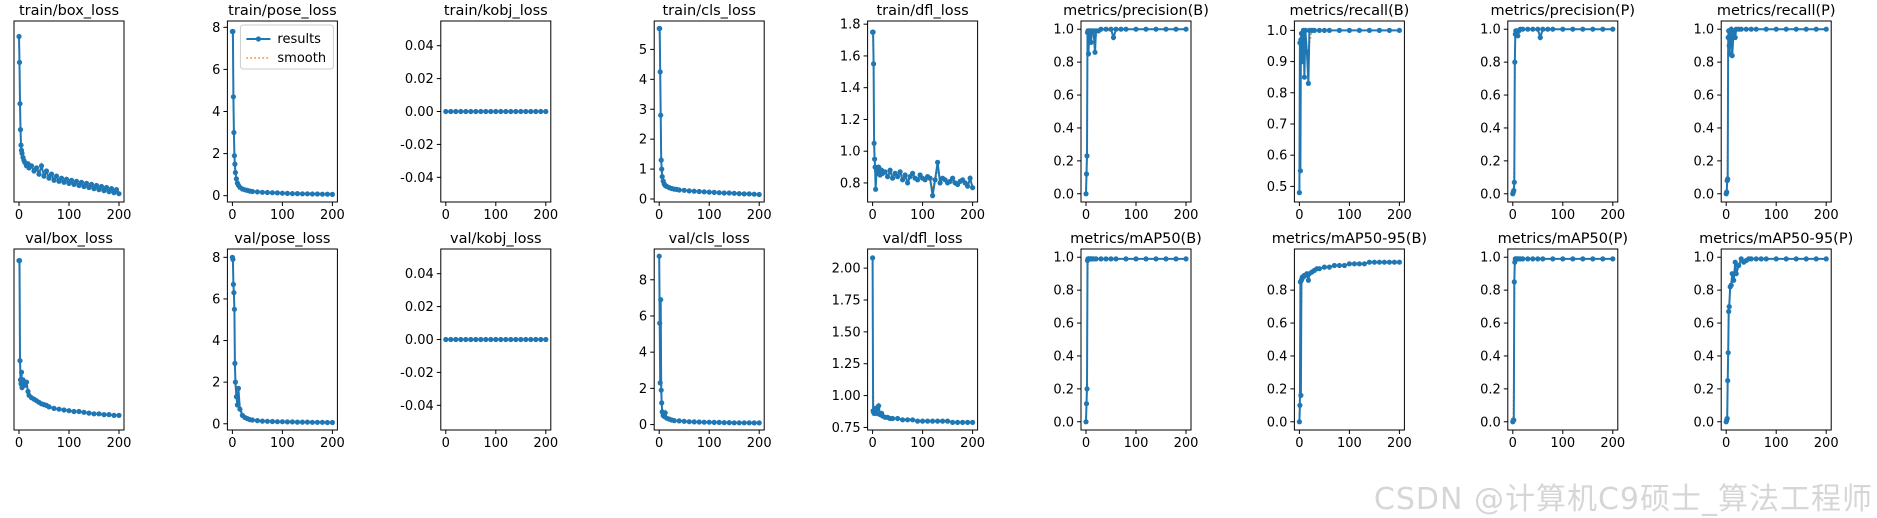  I want to click on subplot-10: val/box_loss 0 100 200, so click(72, 341).